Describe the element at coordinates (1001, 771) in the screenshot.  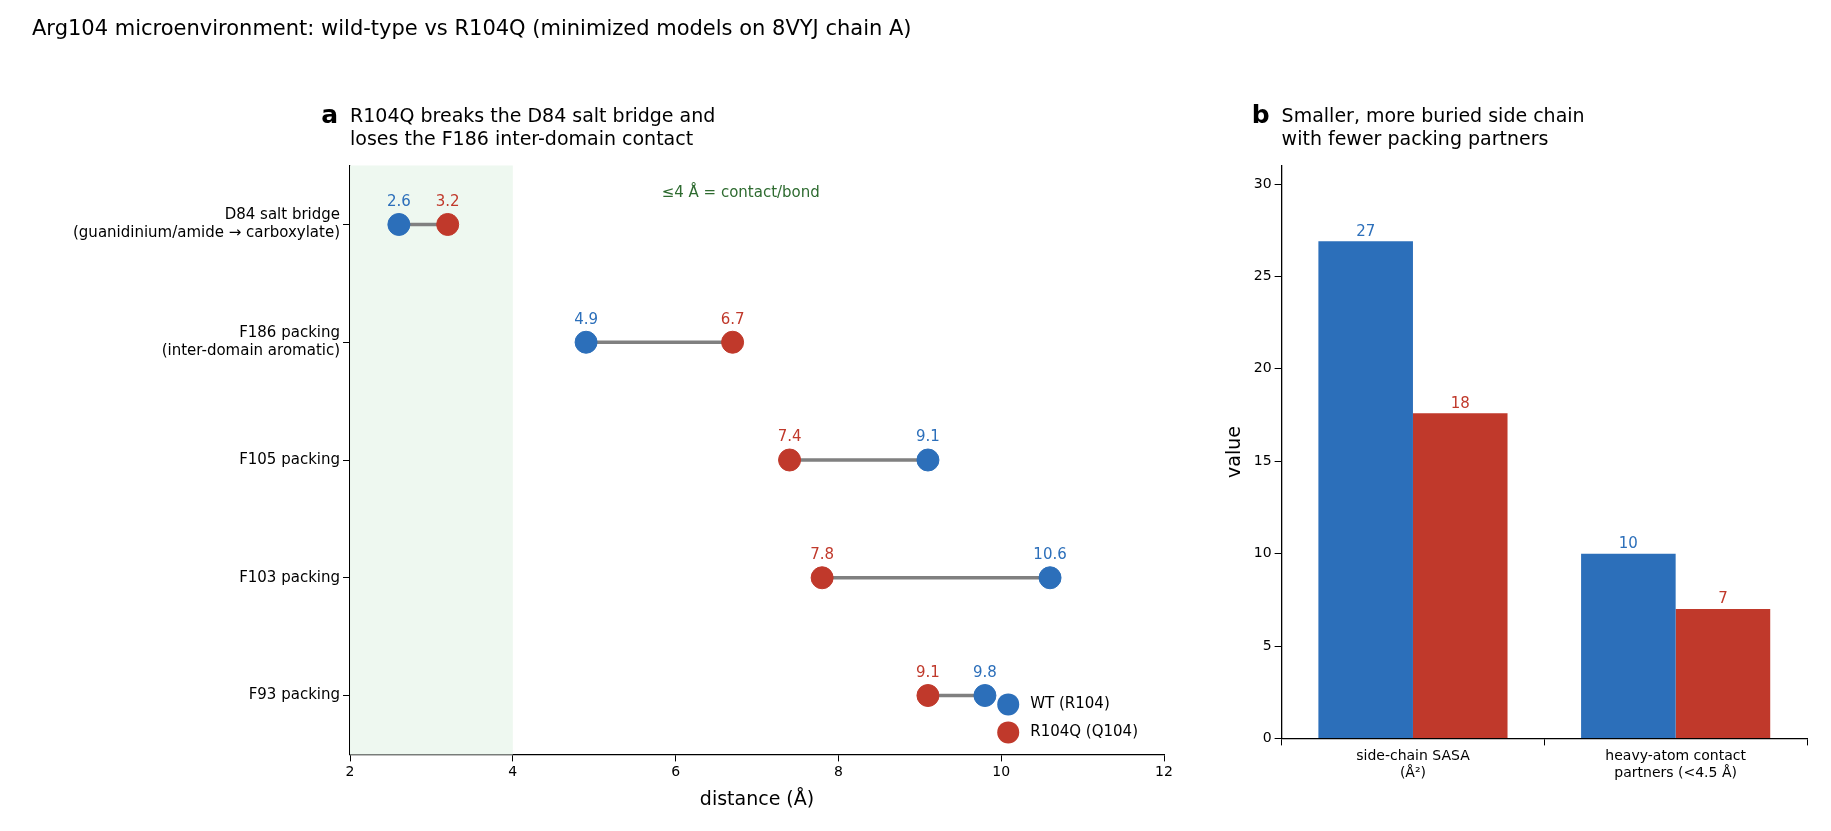
I see `x-tick-label: 10` at that location.